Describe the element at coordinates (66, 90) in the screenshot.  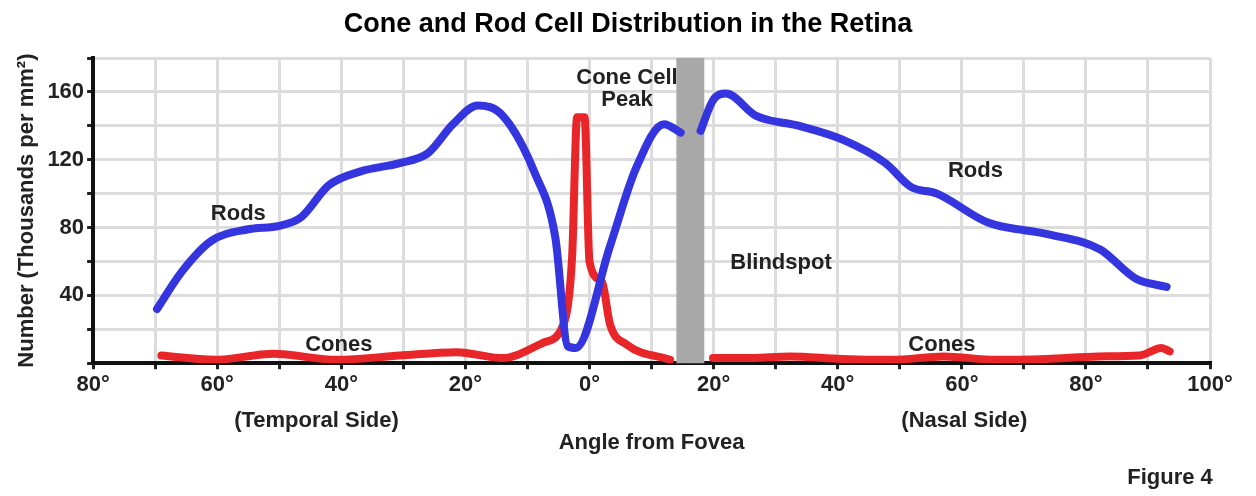
I see `y-tick-label: 160` at that location.